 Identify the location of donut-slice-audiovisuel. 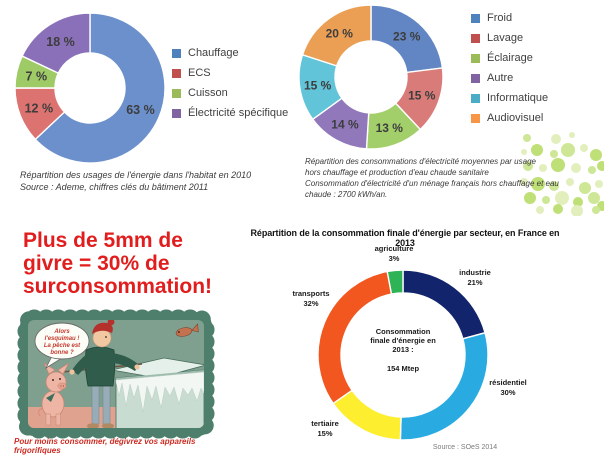
(336, 35).